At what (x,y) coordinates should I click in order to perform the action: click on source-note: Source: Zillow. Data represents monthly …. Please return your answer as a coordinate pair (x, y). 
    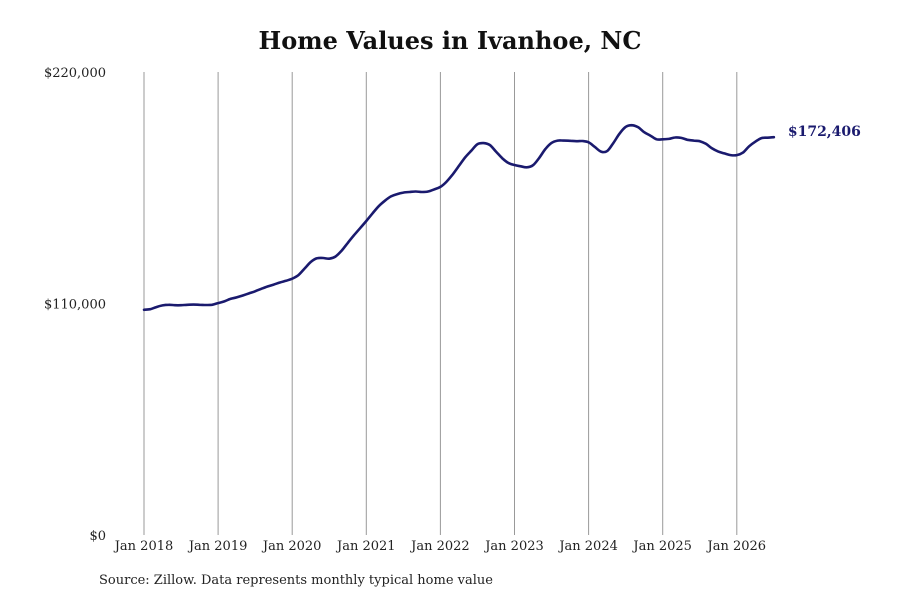
    Looking at the image, I should click on (296, 580).